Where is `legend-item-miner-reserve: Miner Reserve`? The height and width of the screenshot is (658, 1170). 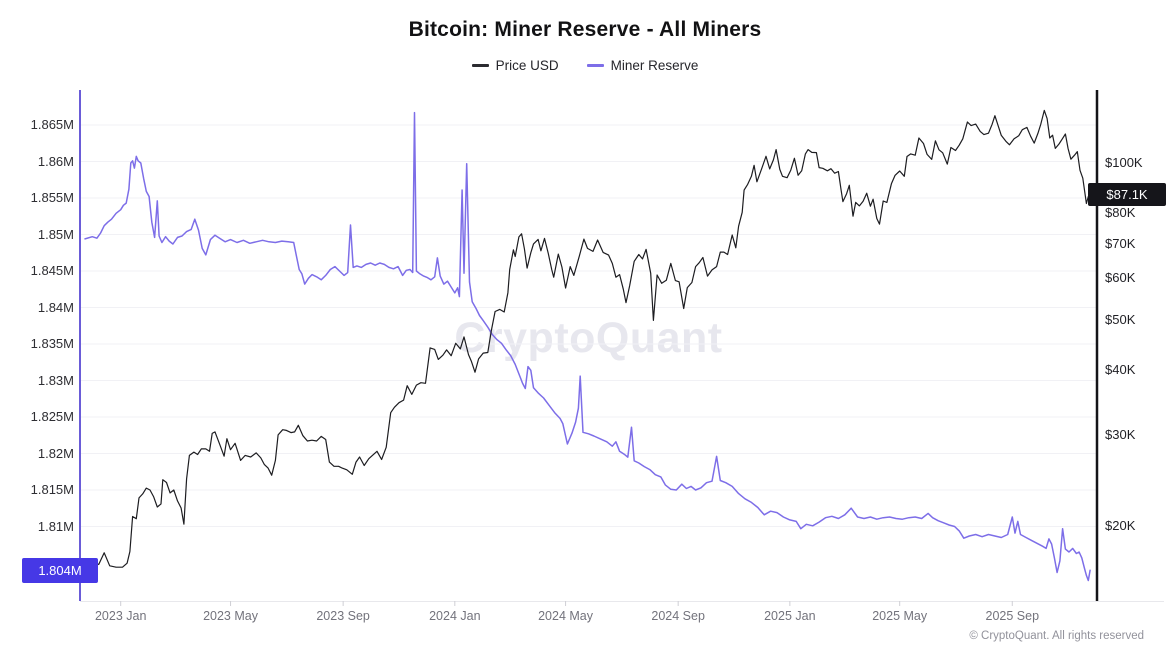
legend-item-miner-reserve: Miner Reserve is located at coordinates (642, 65).